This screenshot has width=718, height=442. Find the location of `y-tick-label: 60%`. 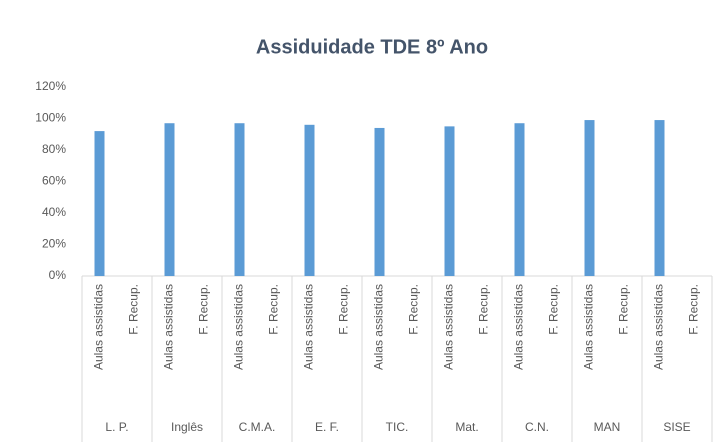

y-tick-label: 60% is located at coordinates (54, 181).